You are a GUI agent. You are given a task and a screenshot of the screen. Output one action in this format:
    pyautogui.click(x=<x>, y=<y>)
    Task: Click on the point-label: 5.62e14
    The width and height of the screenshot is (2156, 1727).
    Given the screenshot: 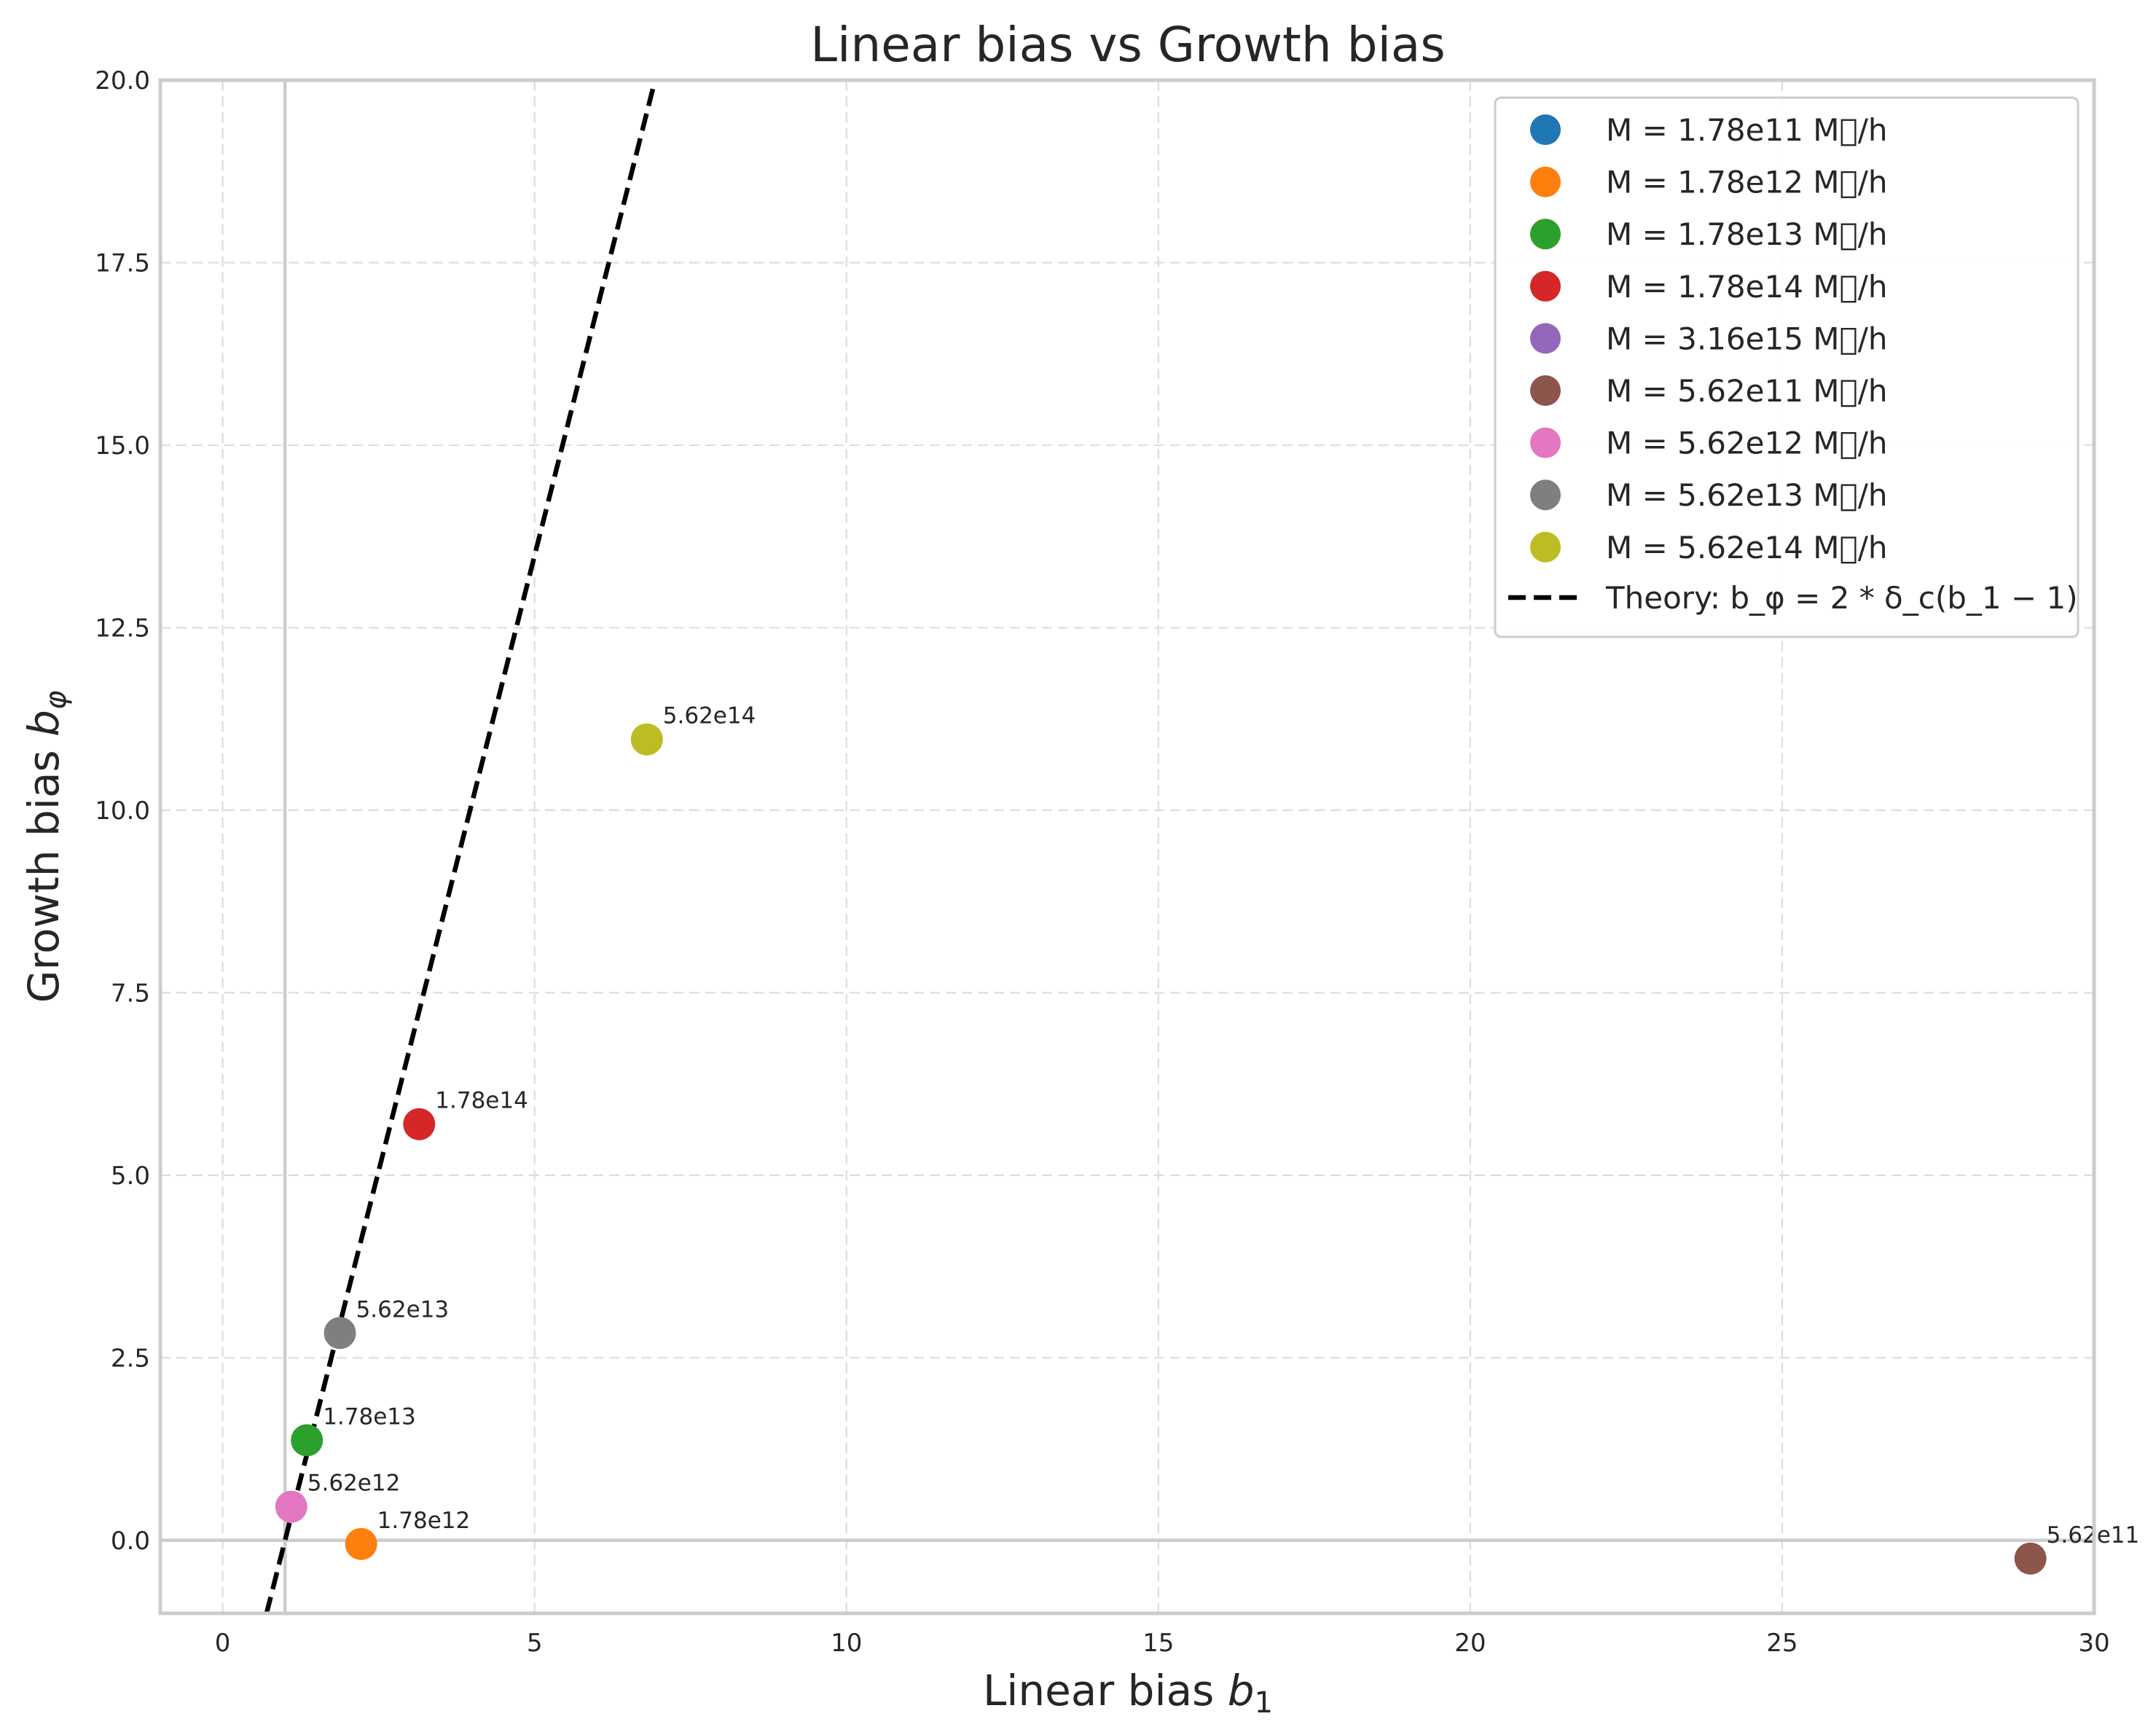 What is the action you would take?
    pyautogui.click(x=709, y=716)
    